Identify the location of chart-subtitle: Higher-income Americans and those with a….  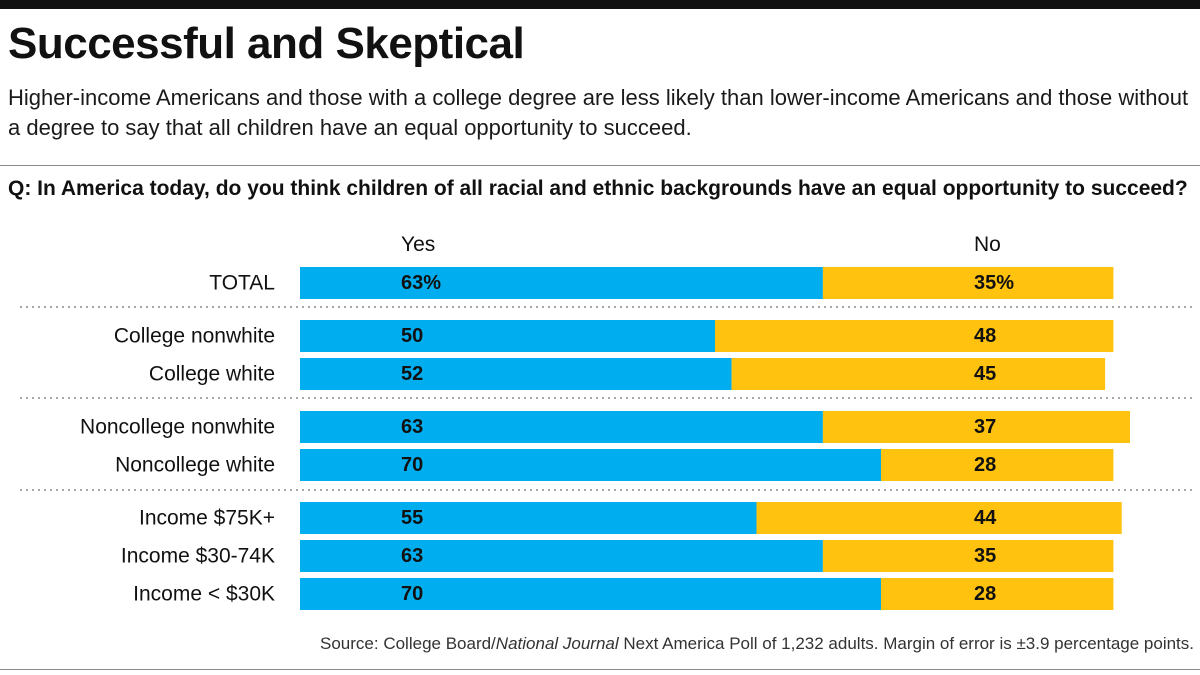
(598, 112).